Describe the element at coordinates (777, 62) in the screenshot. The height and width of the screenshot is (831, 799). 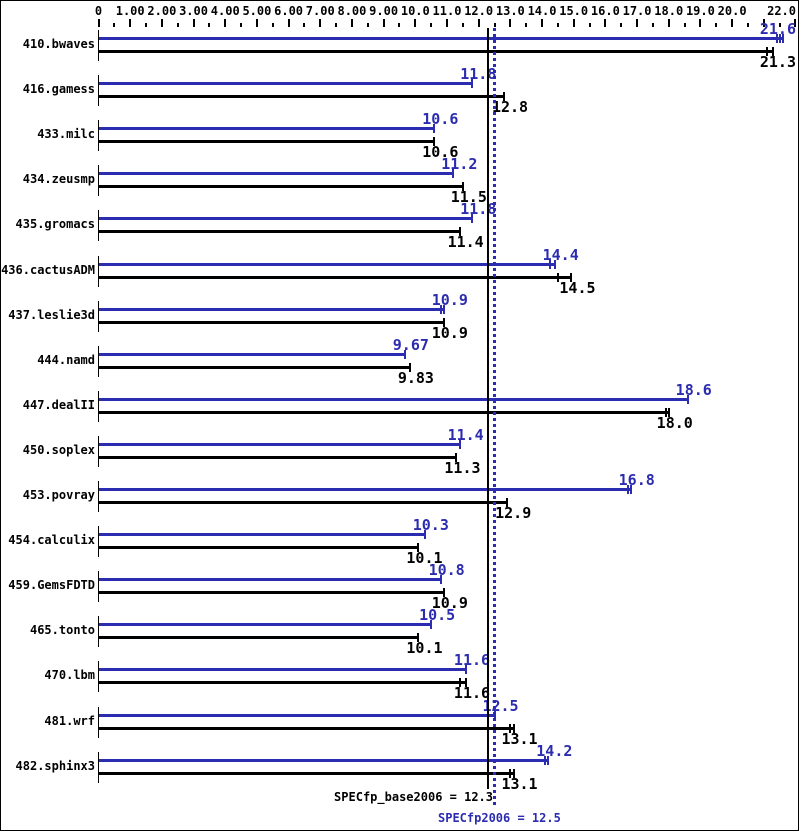
I see `base-value-label: 21.3` at that location.